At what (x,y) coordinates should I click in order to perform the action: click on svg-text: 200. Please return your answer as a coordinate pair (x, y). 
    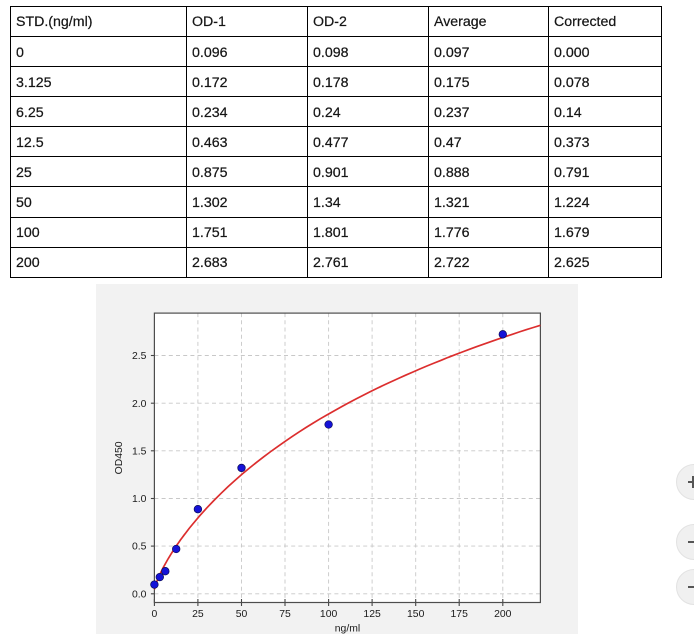
    Looking at the image, I should click on (503, 614).